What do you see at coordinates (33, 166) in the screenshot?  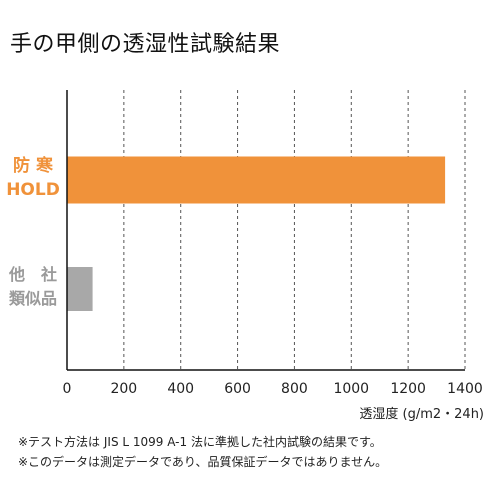 I see `category-label-line: 防 寒` at bounding box center [33, 166].